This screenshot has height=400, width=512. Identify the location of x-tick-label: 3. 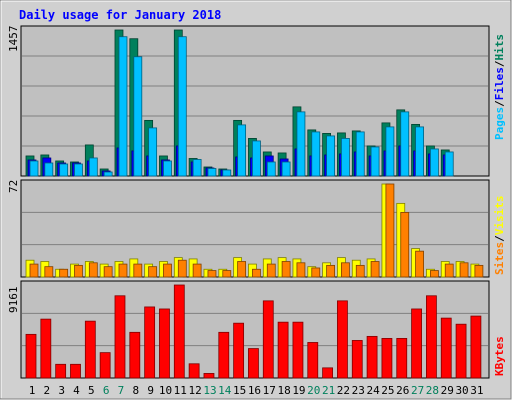
(61, 390).